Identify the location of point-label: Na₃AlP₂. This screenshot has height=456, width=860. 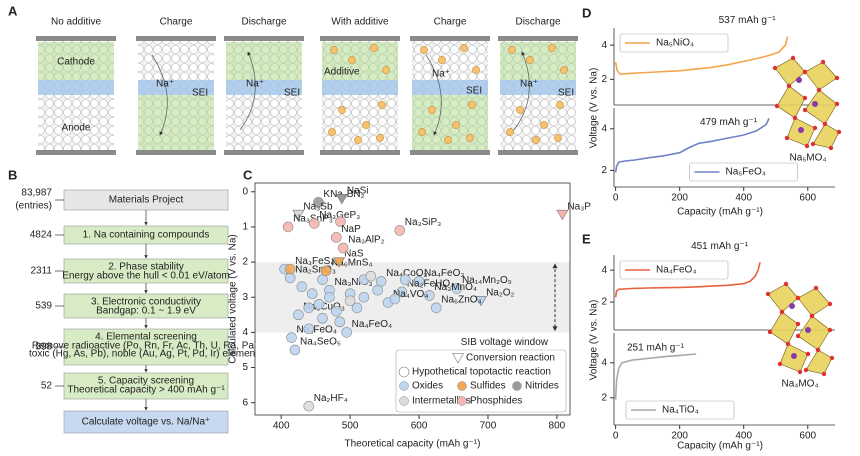
(366, 240).